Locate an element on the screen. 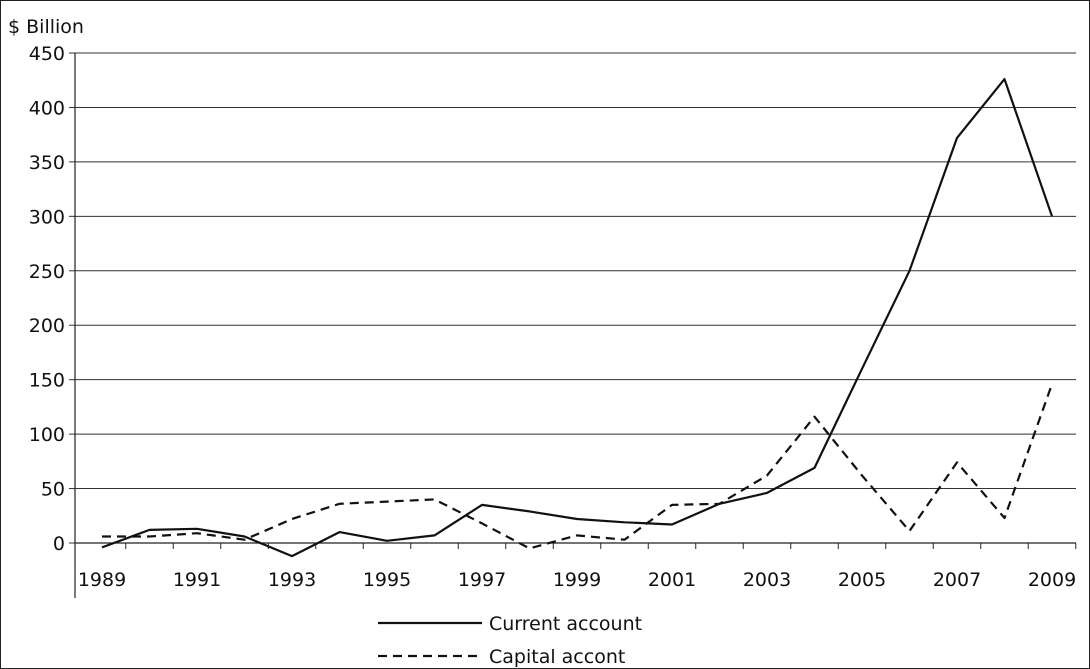  y-tick-label: 350 is located at coordinates (47, 163).